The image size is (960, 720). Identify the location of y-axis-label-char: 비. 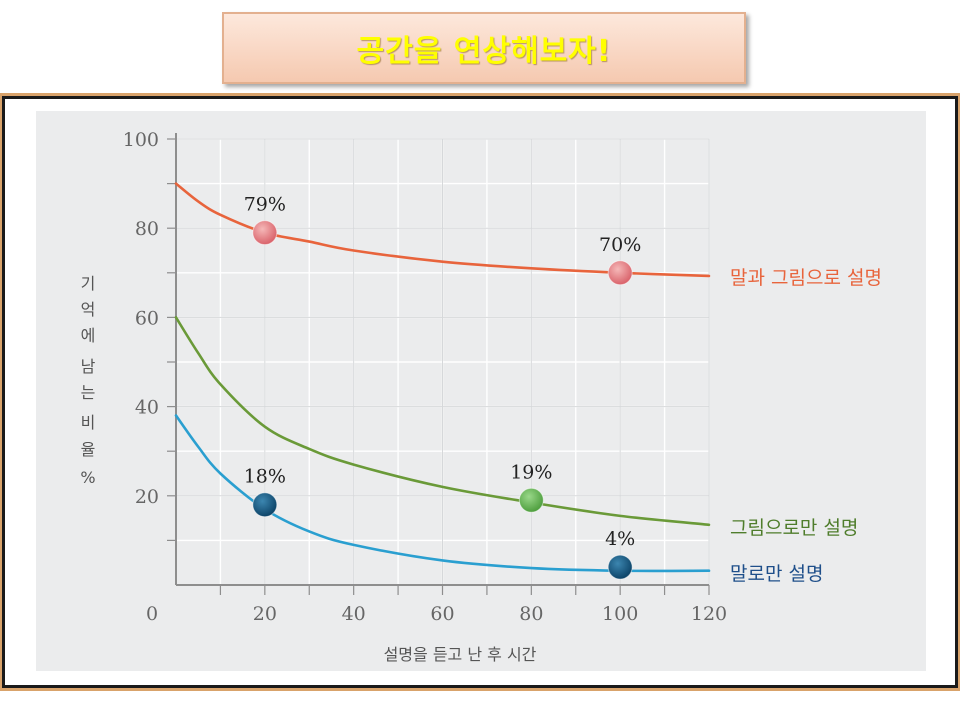
(88, 422).